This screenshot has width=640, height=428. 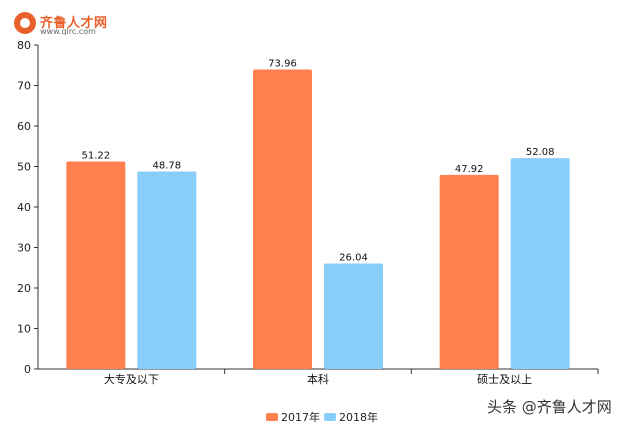 What do you see at coordinates (24, 207) in the screenshot?
I see `y-tick-label: 40` at bounding box center [24, 207].